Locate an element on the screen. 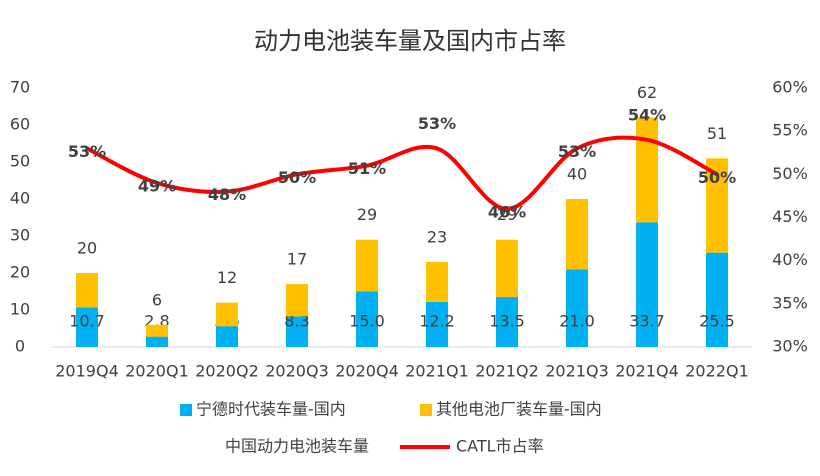  data-label: 10.7 is located at coordinates (87, 321).